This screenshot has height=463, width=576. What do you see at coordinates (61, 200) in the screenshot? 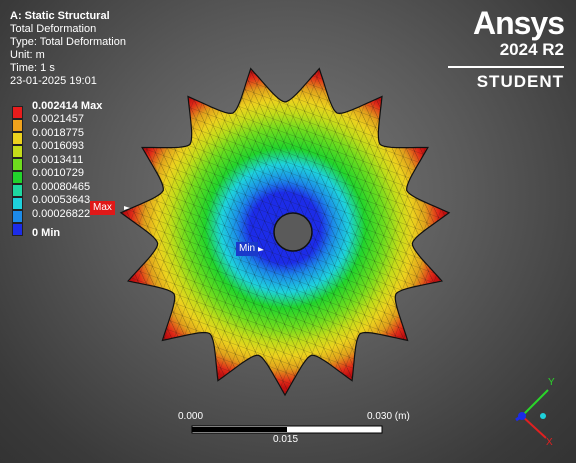
I see `legend-label: 0.00053643` at bounding box center [61, 200].